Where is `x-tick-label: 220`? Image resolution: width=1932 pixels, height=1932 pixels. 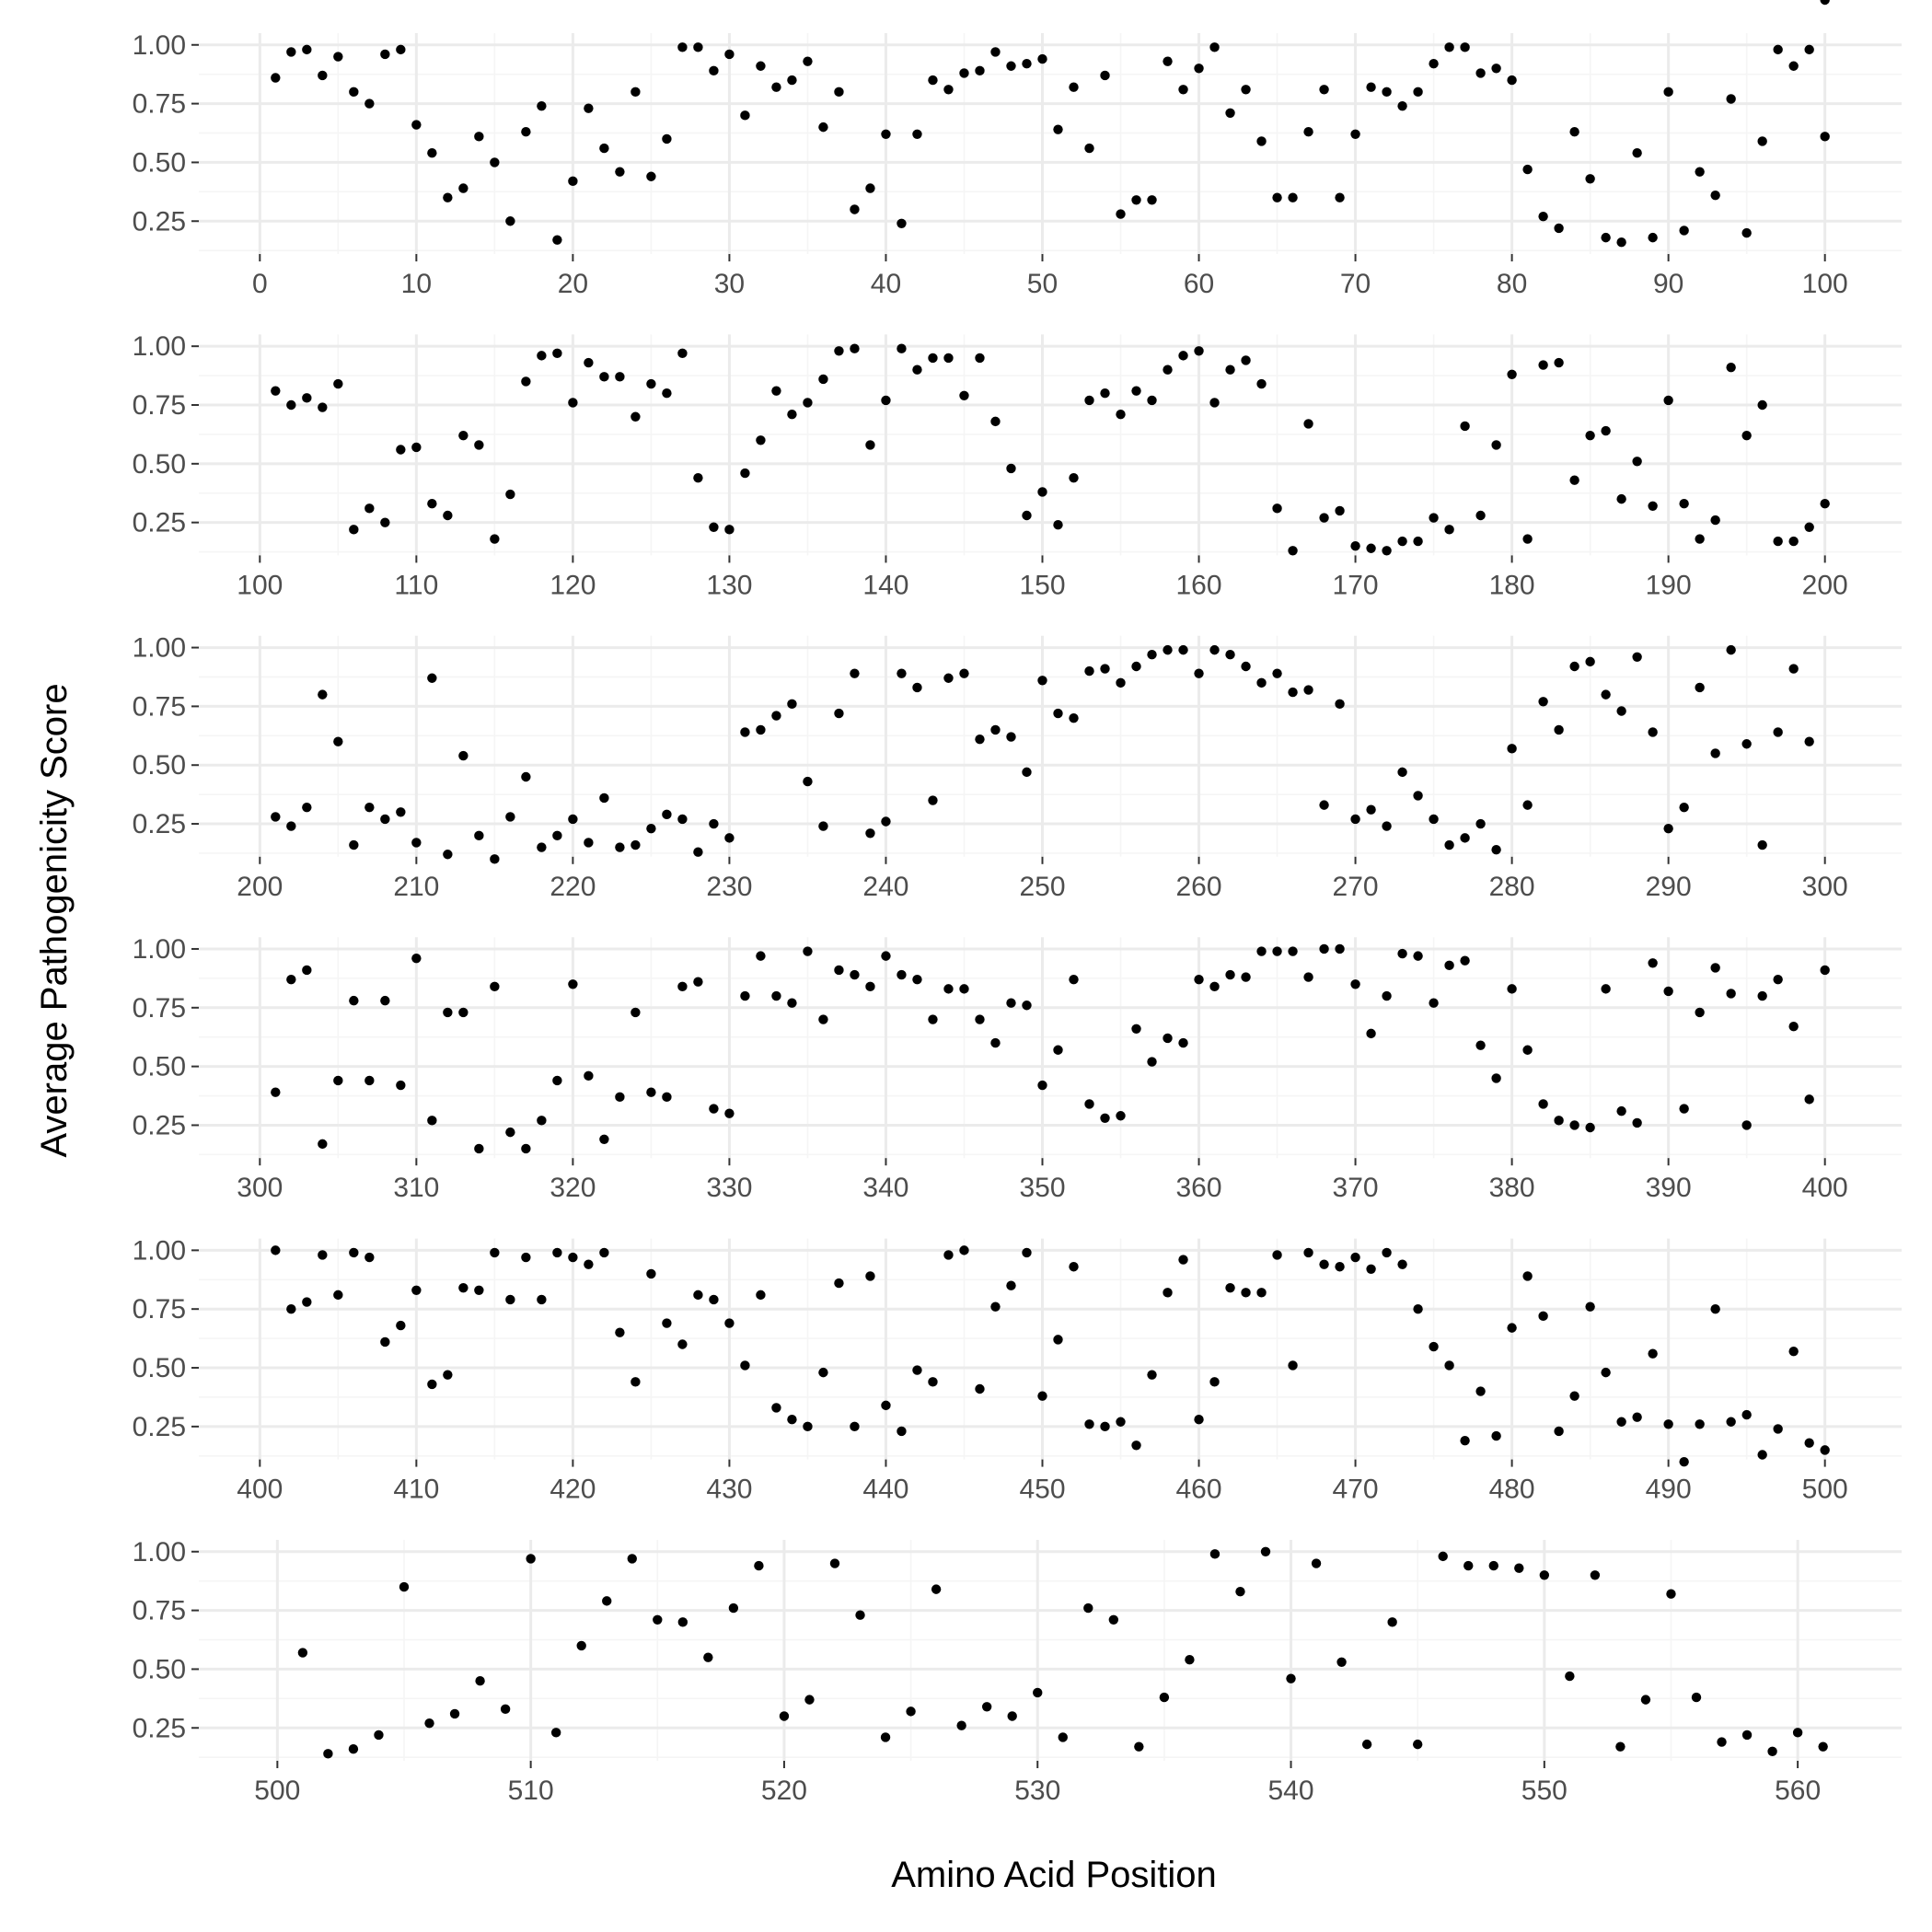 x-tick-label: 220 is located at coordinates (573, 887).